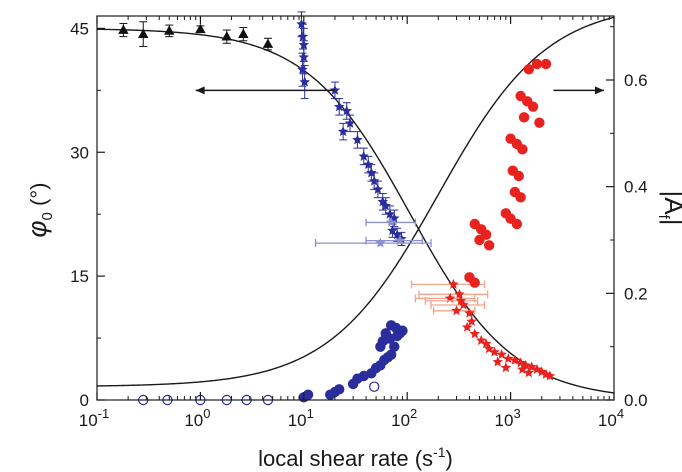  I want to click on left-y-axis-title: φ0 (°), so click(39, 210).